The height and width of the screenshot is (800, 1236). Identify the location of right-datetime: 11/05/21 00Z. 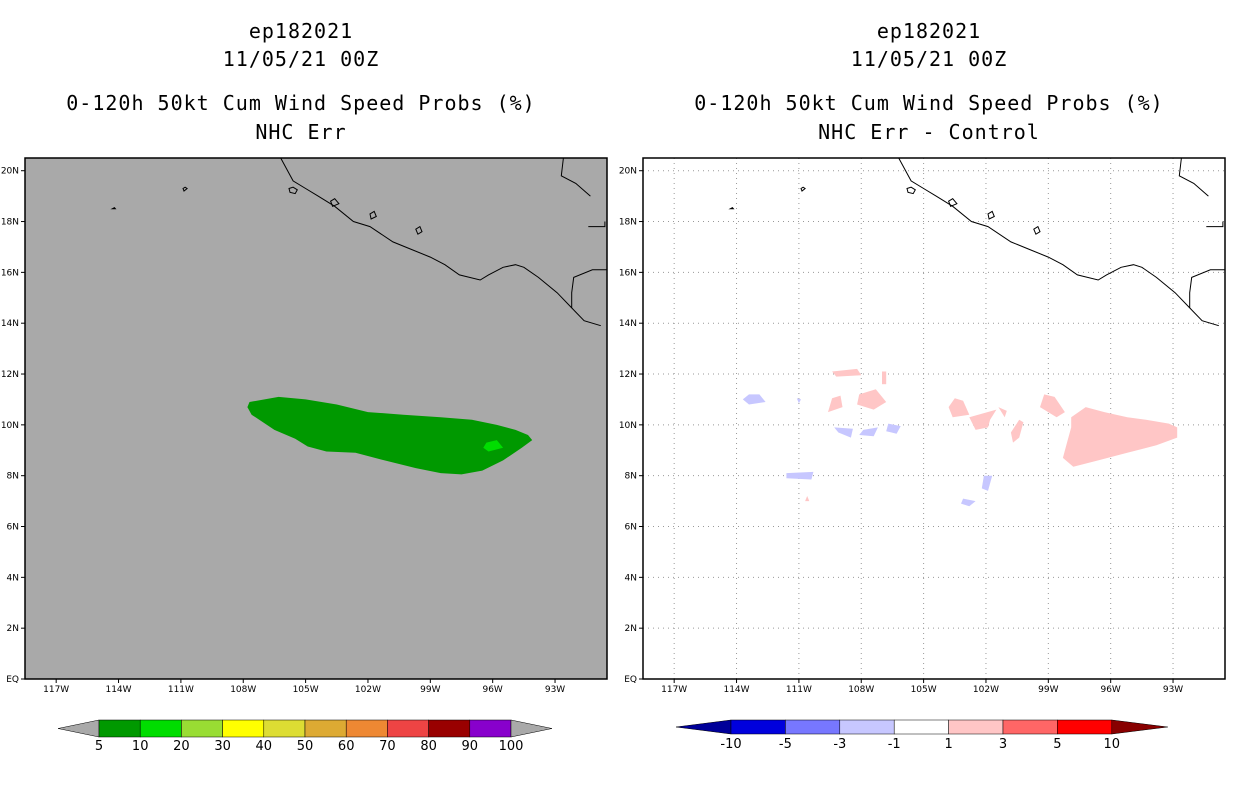
(929, 59).